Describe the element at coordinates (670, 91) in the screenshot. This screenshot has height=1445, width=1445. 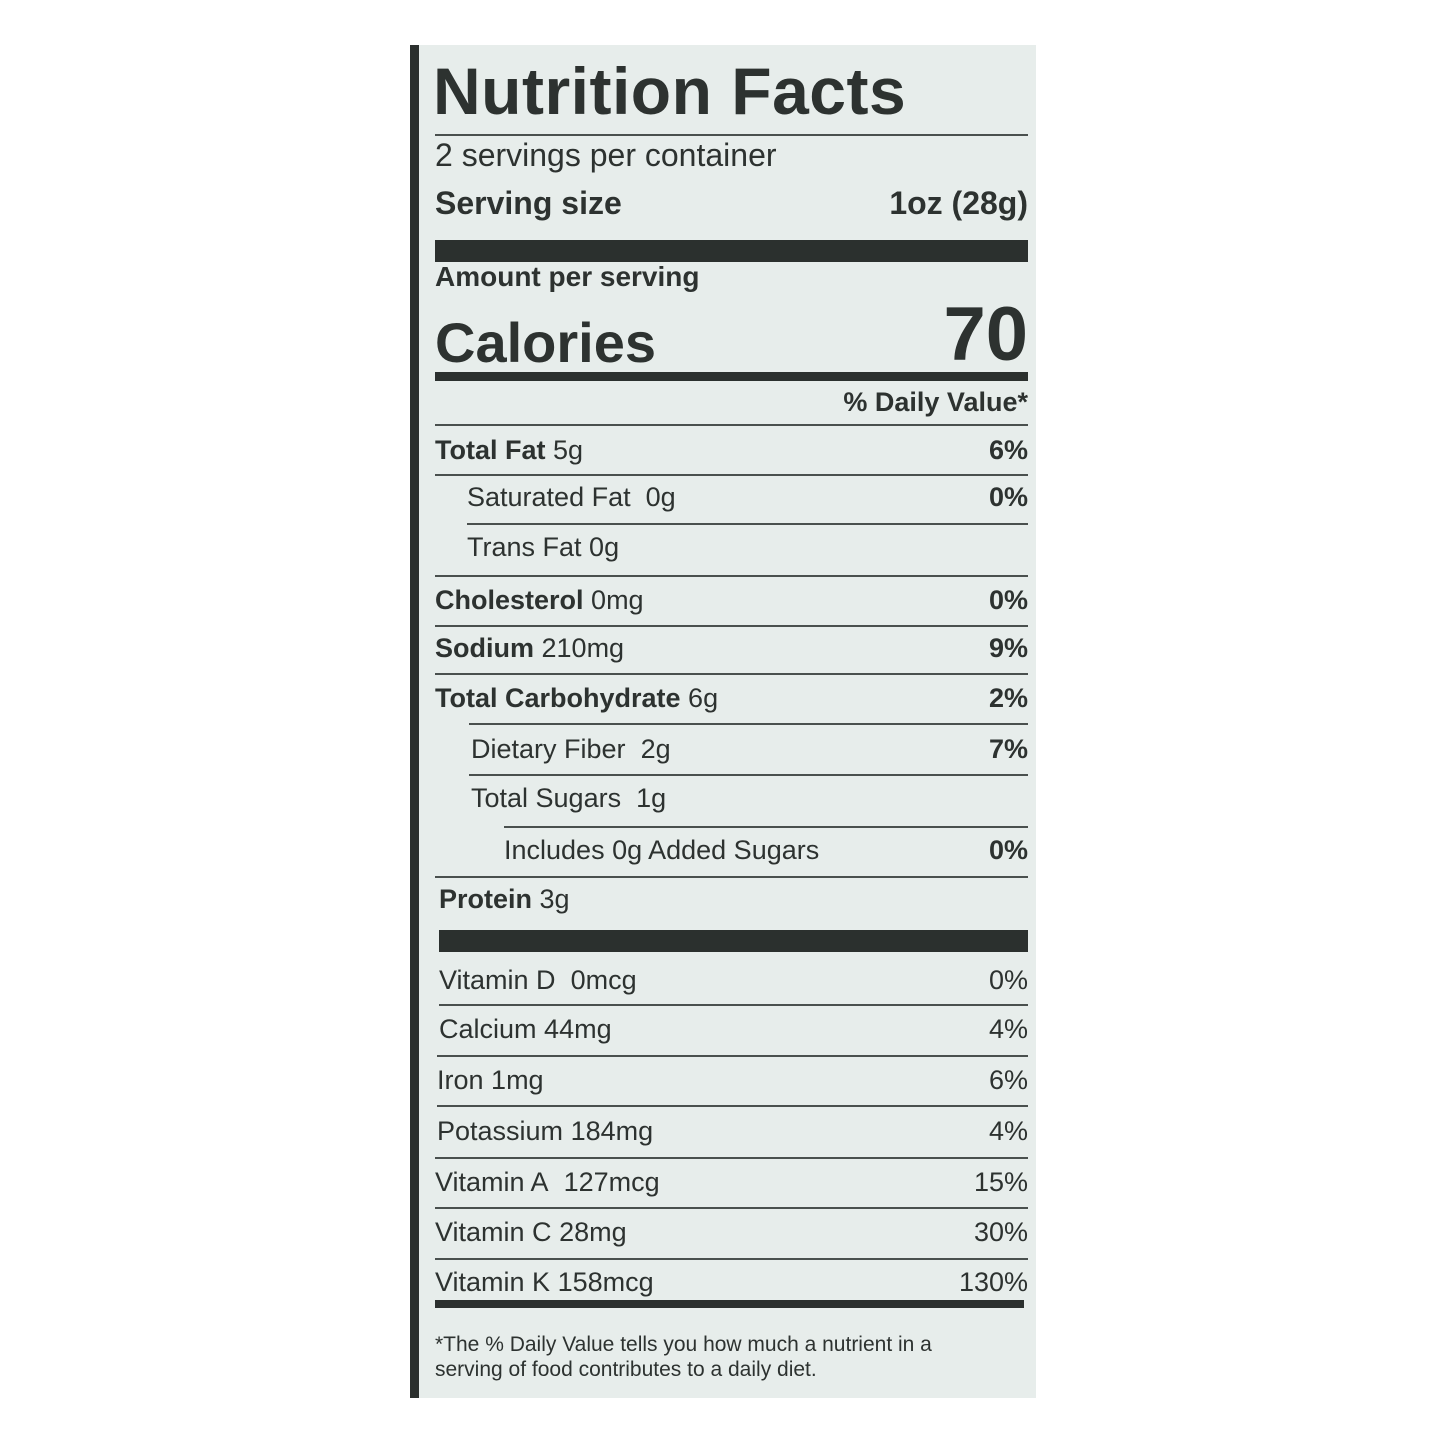
I see `label-title: Nutrition Facts` at that location.